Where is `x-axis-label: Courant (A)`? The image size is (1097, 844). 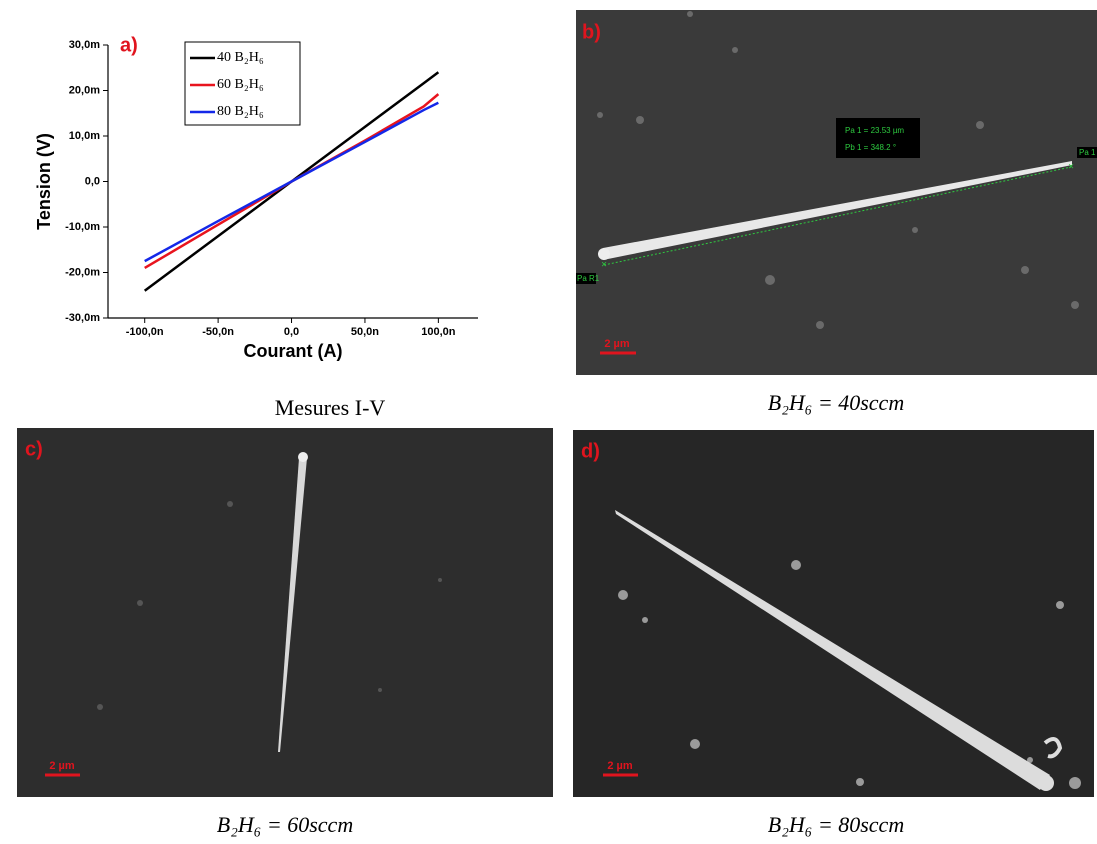 x-axis-label: Courant (A) is located at coordinates (293, 351).